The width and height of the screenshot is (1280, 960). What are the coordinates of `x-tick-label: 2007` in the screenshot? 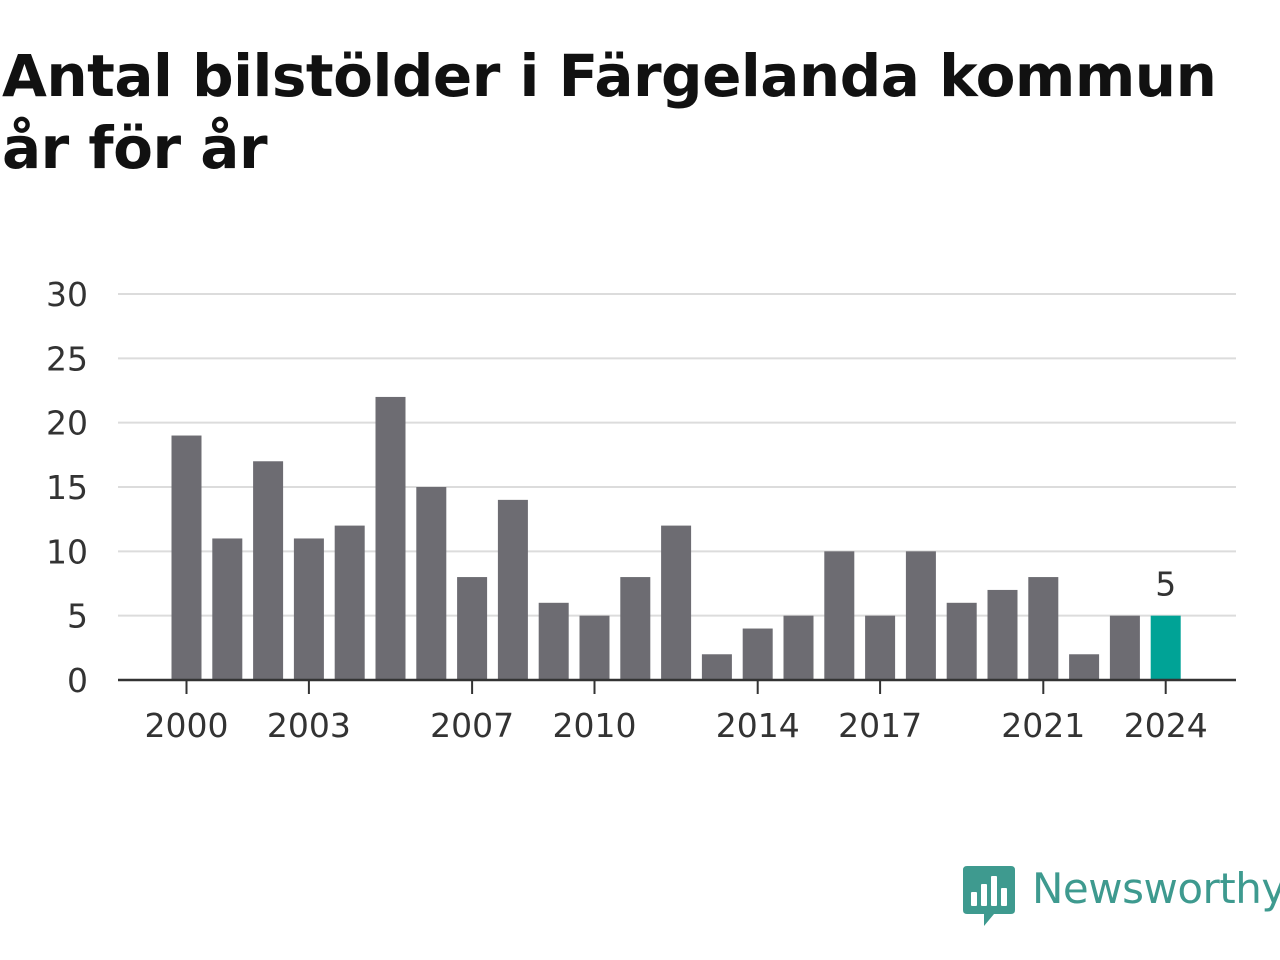 It's located at (472, 725).